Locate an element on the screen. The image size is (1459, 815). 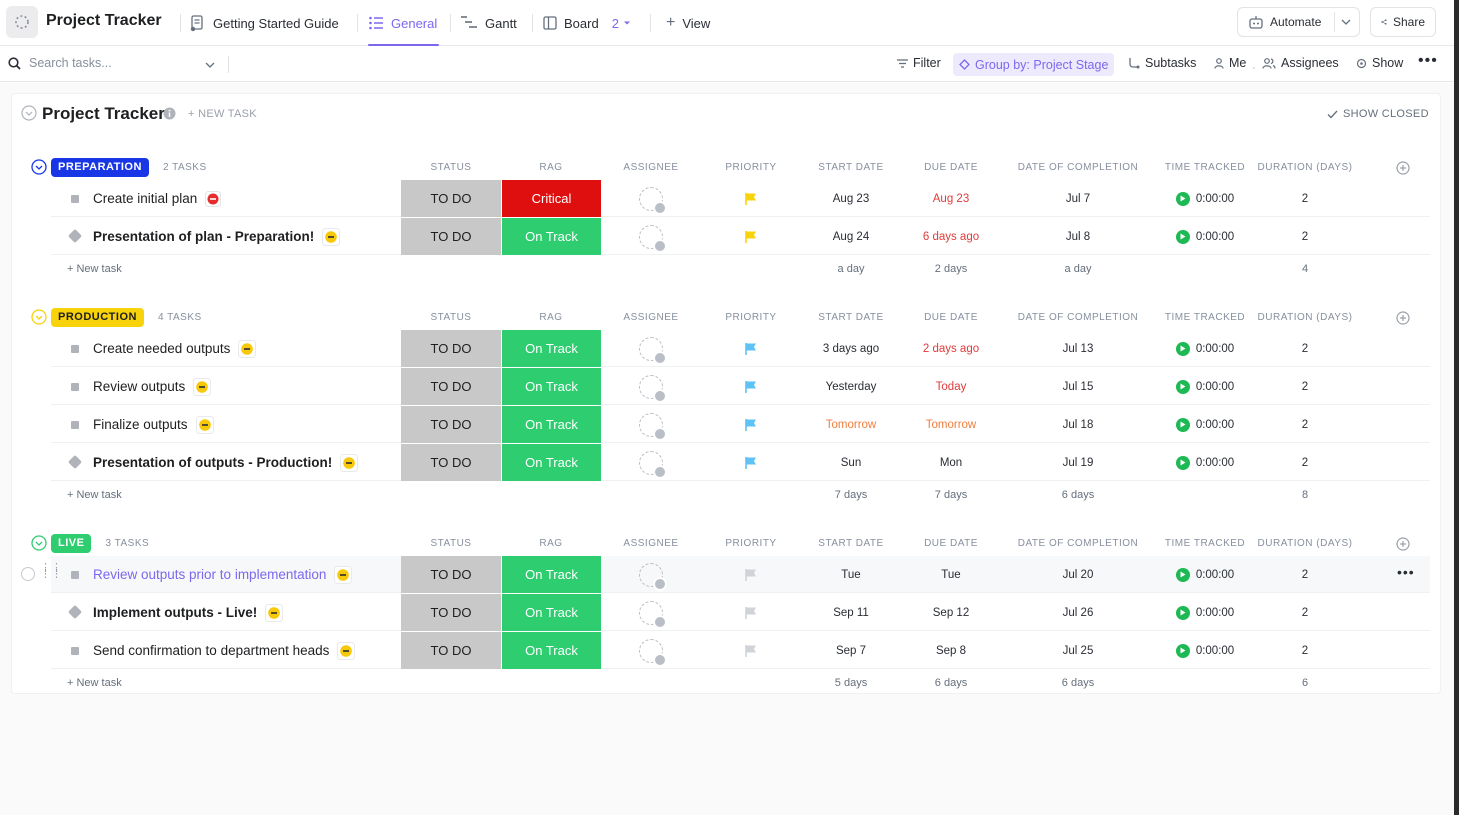
task-name: Create initial plan is located at coordinates (145, 198).